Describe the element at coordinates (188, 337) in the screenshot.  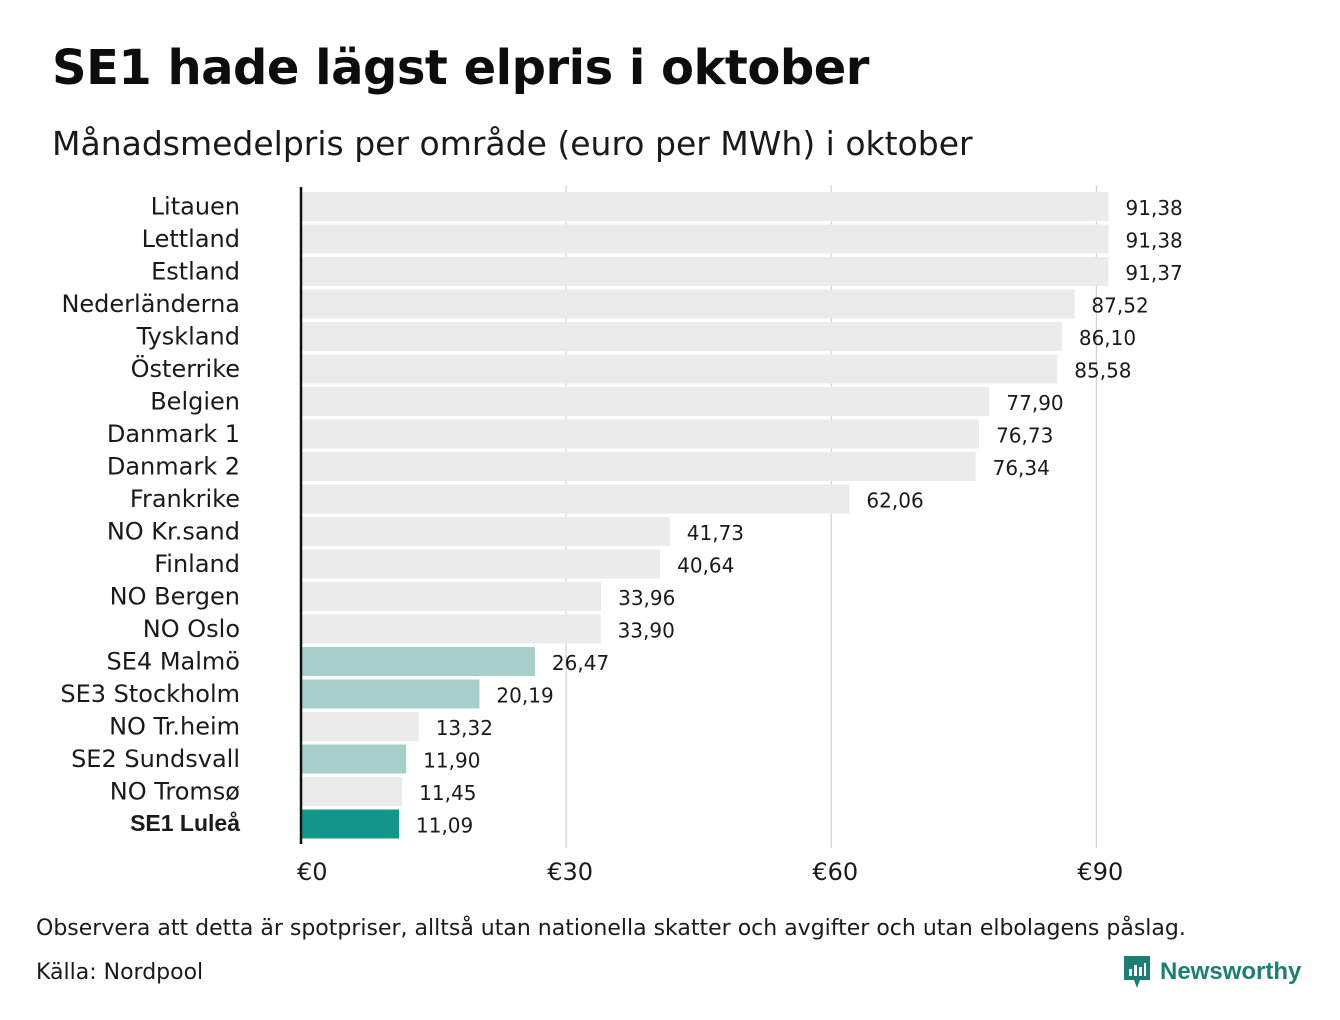
I see `category-label: Tyskland` at that location.